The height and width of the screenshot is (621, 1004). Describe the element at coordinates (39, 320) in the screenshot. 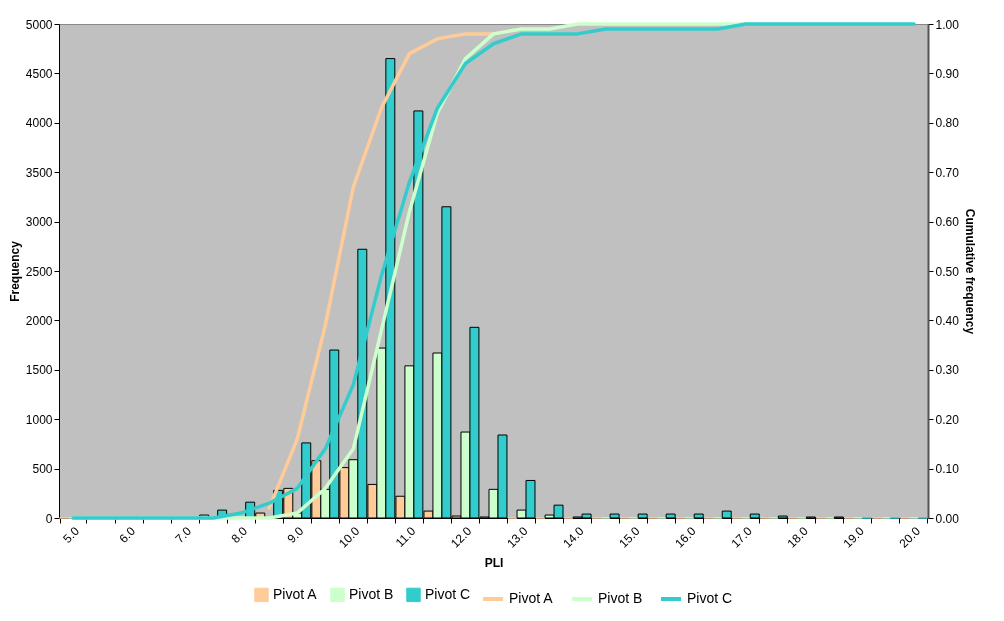

I see `y-tick-label: 2000` at that location.